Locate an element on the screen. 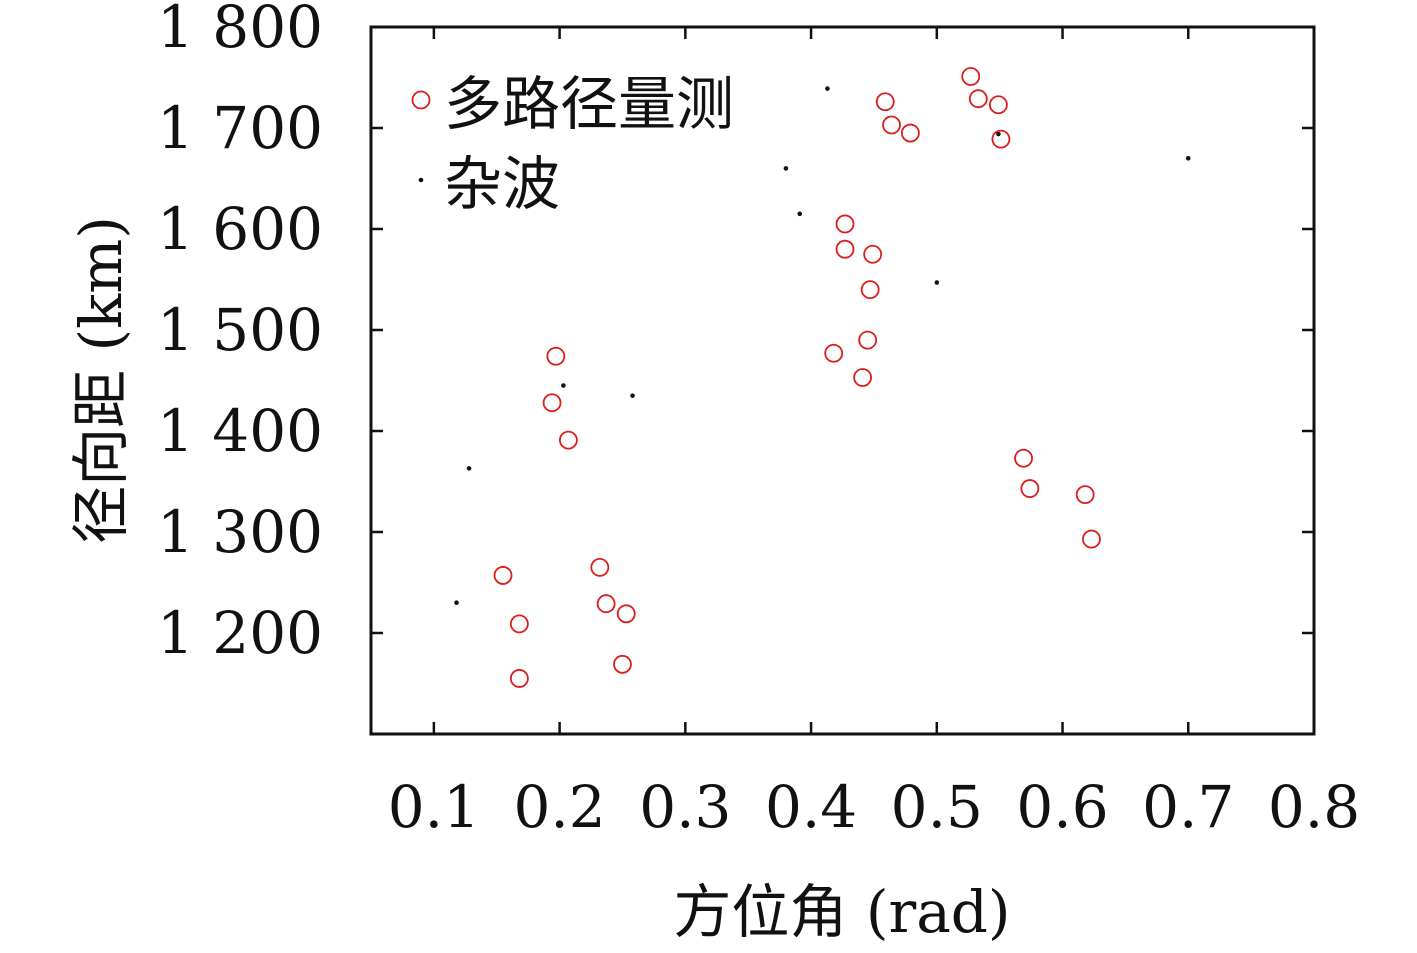 The width and height of the screenshot is (1417, 953). x-tick-label: 0.2 is located at coordinates (559, 807).